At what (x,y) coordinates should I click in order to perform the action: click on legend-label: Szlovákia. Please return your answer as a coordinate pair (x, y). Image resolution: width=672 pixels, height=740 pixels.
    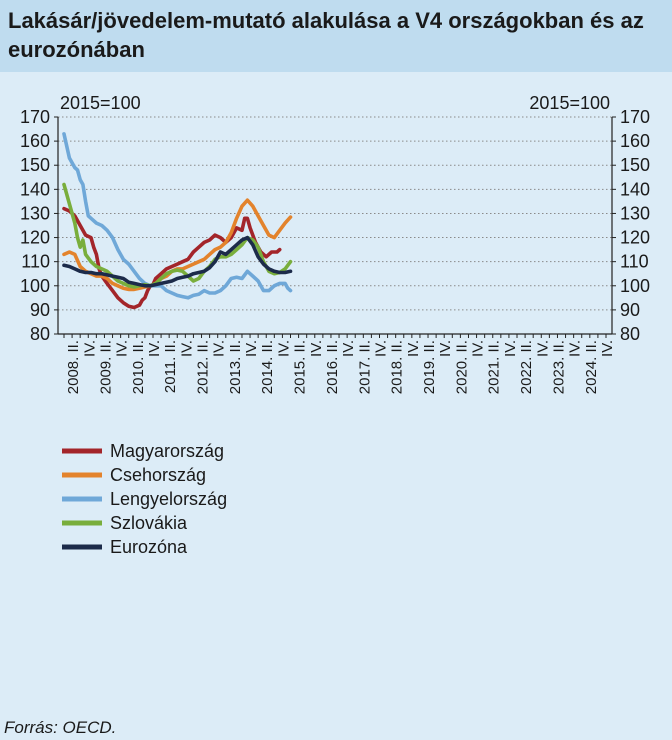
    Looking at the image, I should click on (149, 523).